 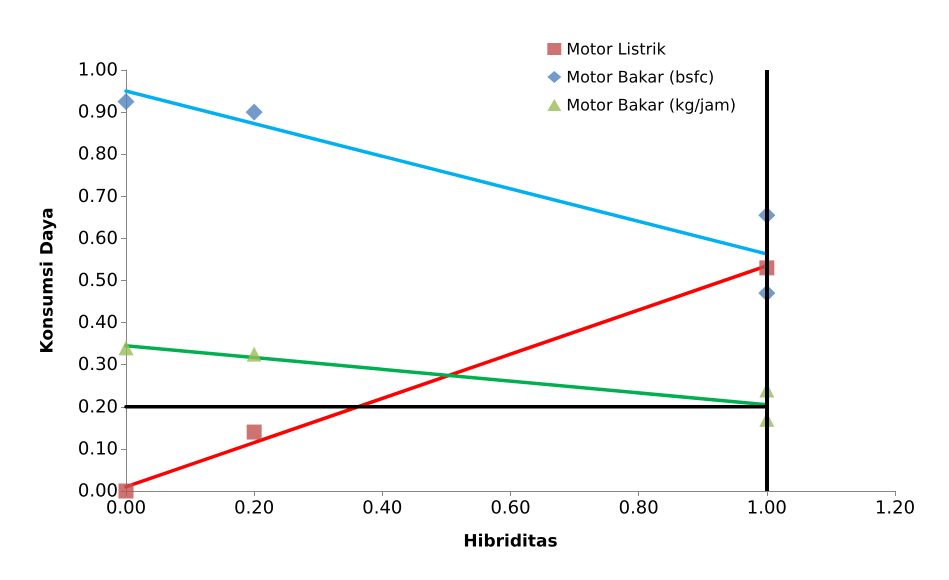 I want to click on x-tick-label: 0.80, so click(x=638, y=508).